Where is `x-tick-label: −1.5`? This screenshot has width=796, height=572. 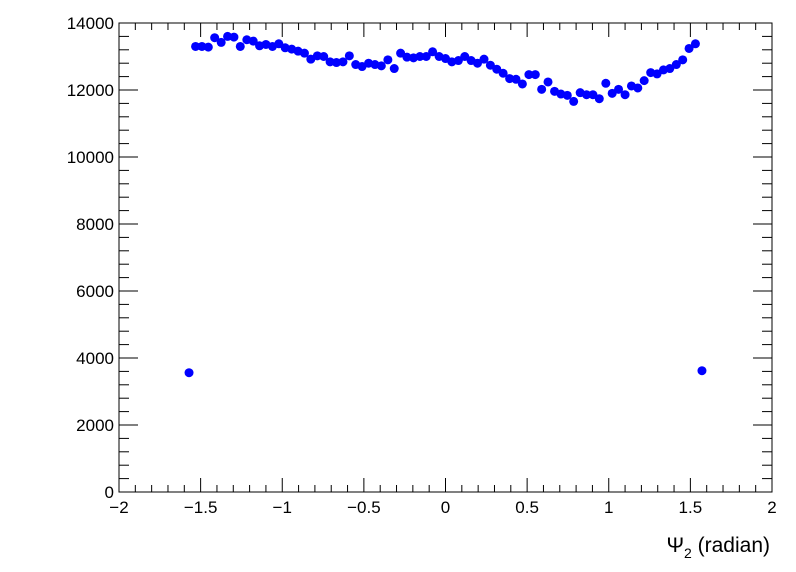
x-tick-label: −1.5 is located at coordinates (201, 507).